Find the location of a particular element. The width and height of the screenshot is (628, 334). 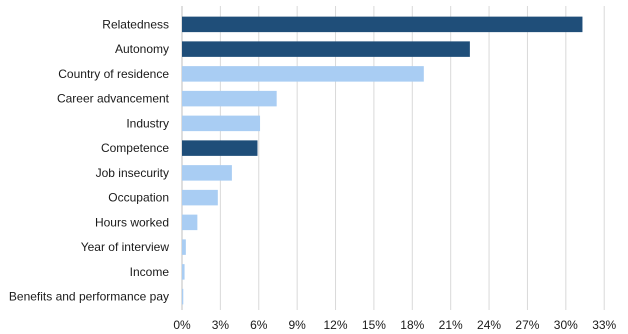

x-tick-label: 24% is located at coordinates (489, 325).